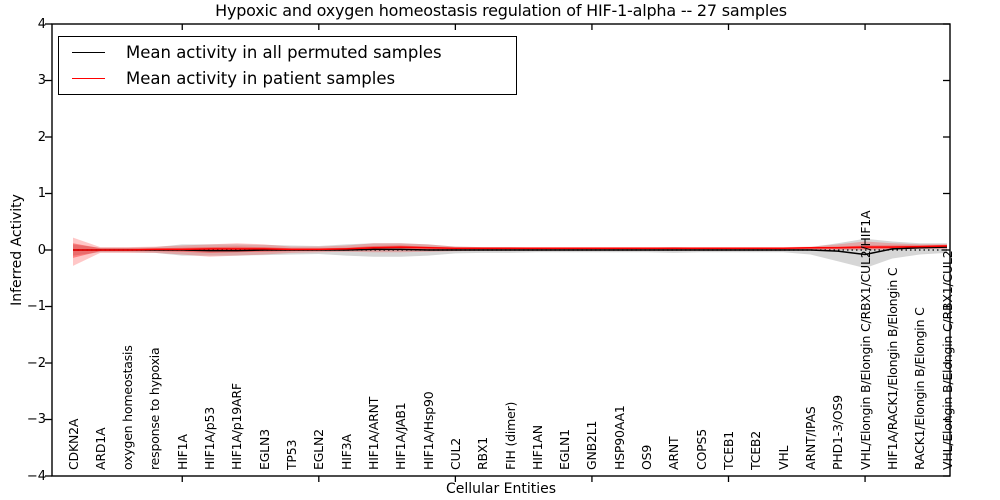 This screenshot has height=500, width=1000. Describe the element at coordinates (41, 193) in the screenshot. I see `y-tick-label: 1` at that location.